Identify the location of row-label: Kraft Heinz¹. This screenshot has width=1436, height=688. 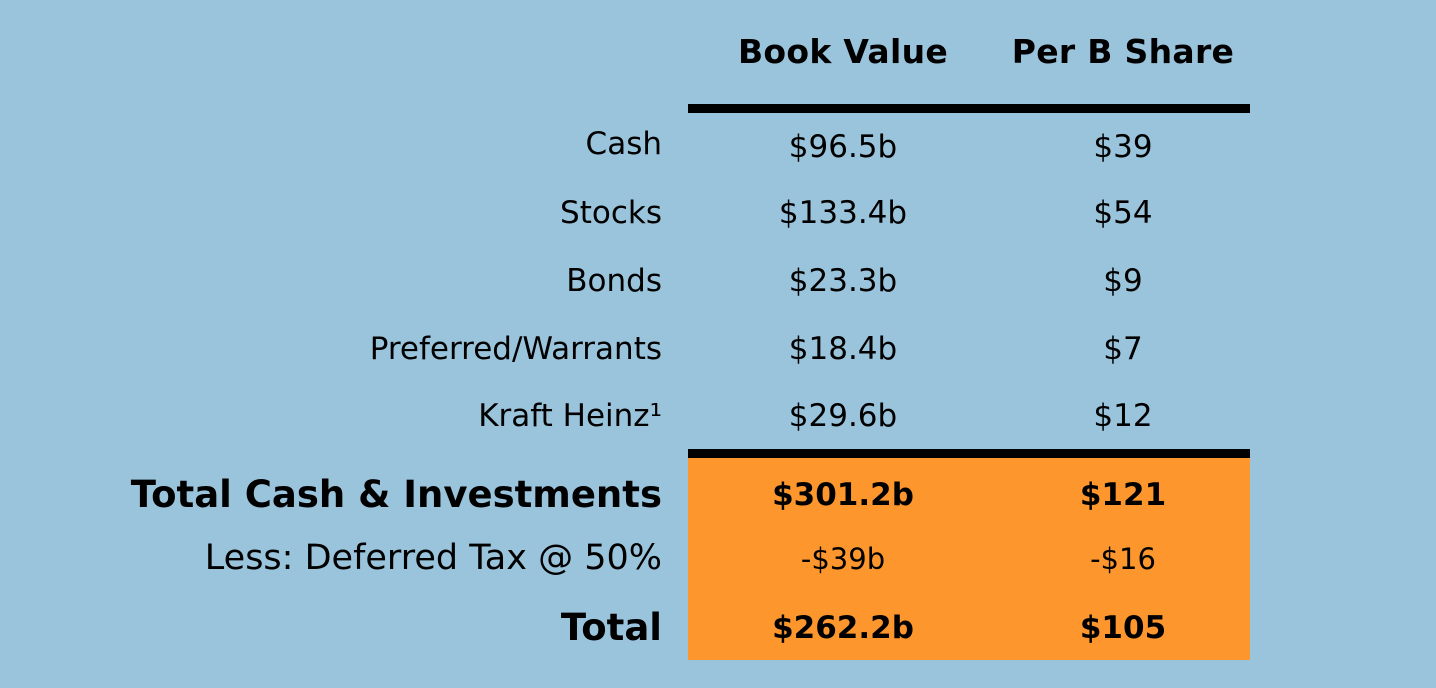
(570, 416).